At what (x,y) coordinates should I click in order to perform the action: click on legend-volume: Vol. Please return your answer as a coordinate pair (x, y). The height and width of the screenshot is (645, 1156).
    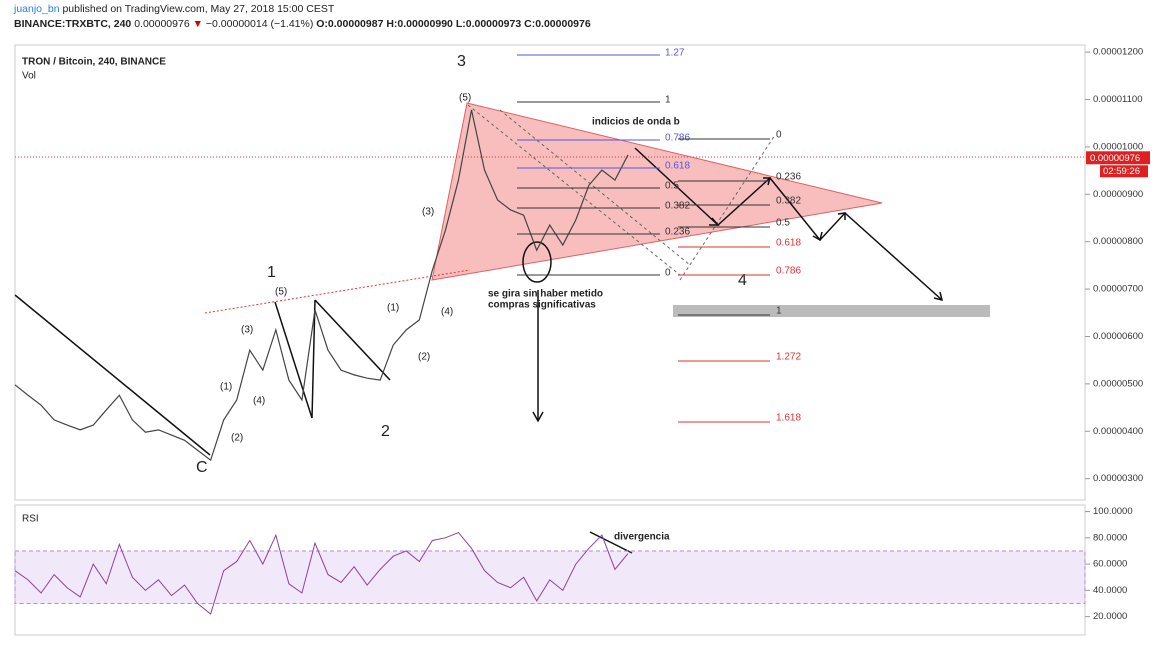
    Looking at the image, I should click on (29, 76).